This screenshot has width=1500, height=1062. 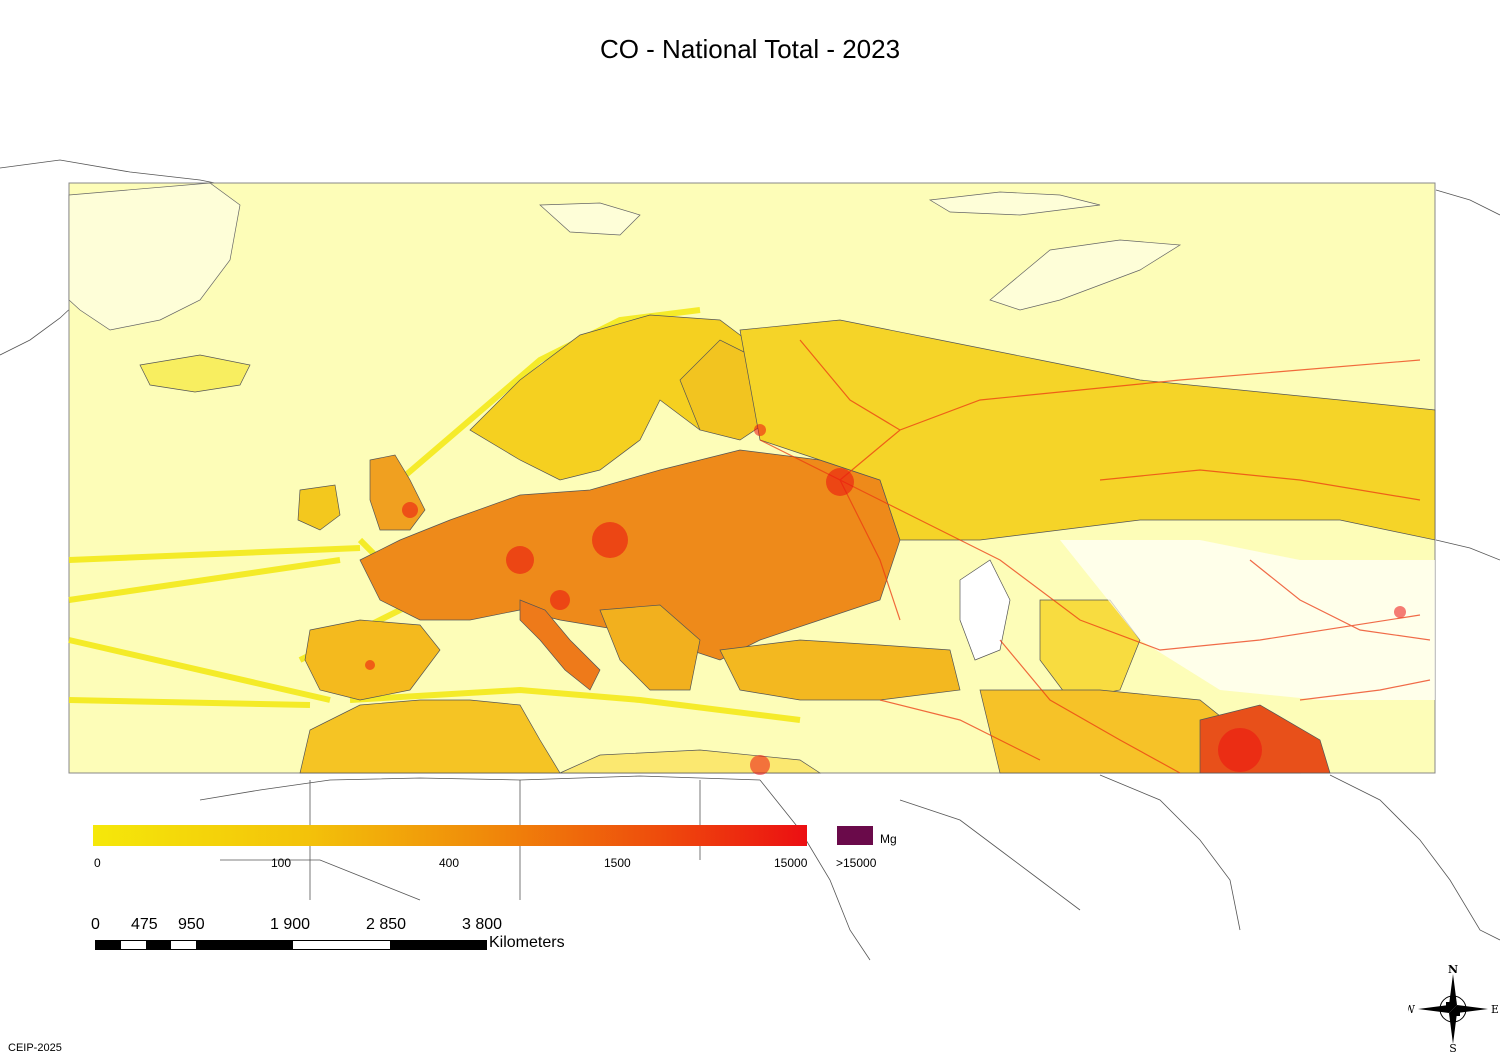 What do you see at coordinates (95, 924) in the screenshot?
I see `scale-label: 0` at bounding box center [95, 924].